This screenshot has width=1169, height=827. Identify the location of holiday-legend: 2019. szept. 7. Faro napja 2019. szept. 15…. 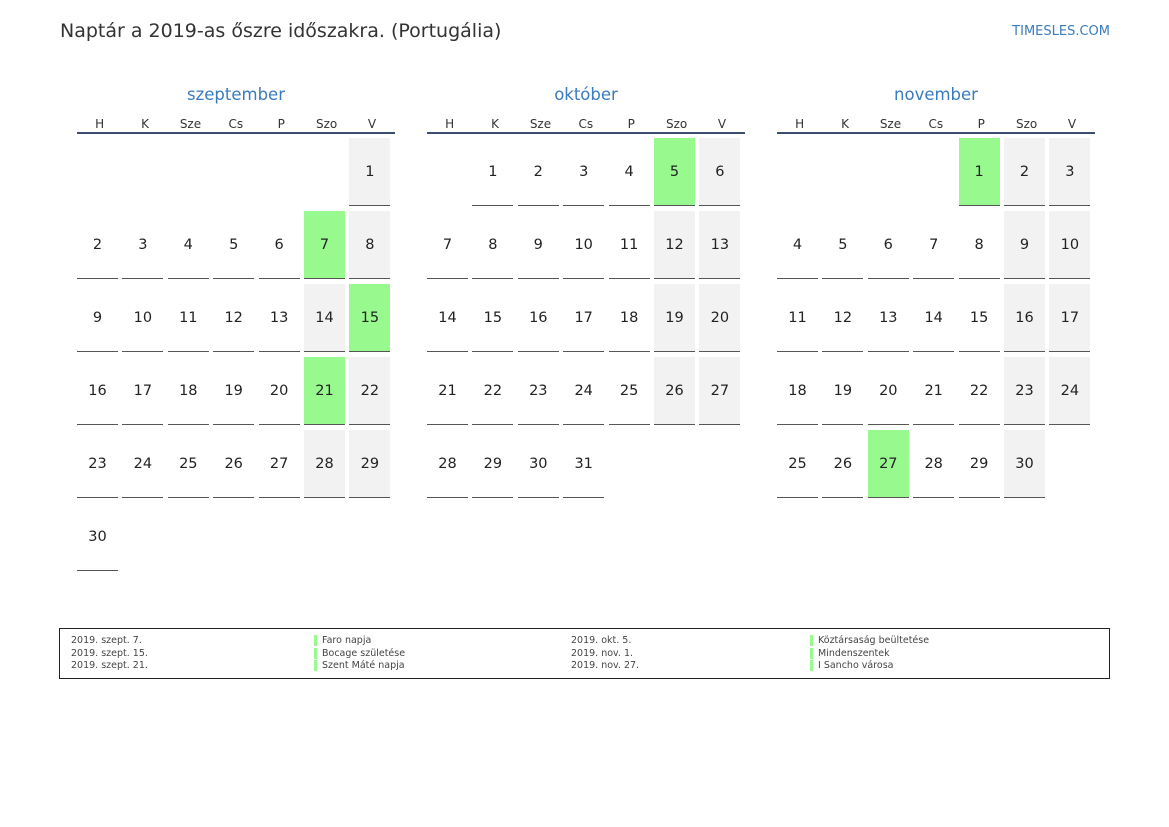
(584, 653).